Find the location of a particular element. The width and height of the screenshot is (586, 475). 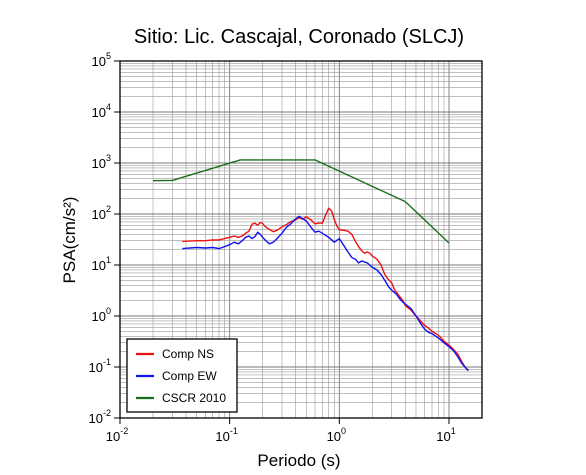

legend-label-comp-ew: Comp EW is located at coordinates (189, 376).